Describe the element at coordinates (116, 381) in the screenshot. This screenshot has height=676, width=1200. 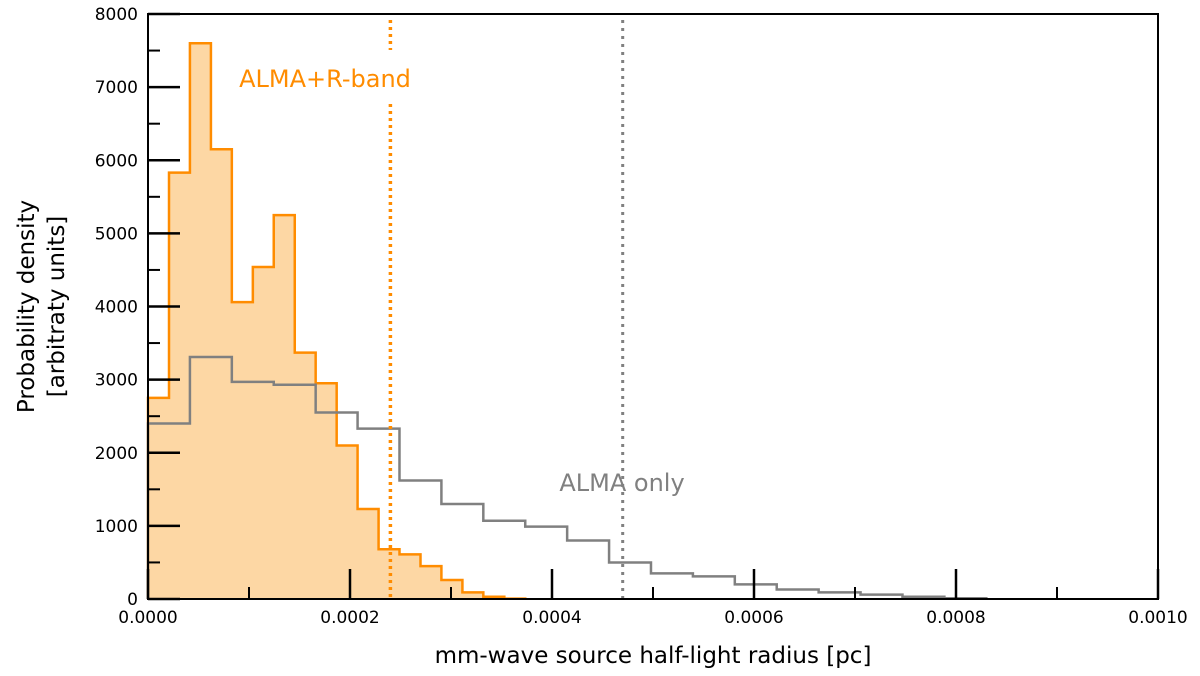
I see `y-tick-label: 3000` at that location.